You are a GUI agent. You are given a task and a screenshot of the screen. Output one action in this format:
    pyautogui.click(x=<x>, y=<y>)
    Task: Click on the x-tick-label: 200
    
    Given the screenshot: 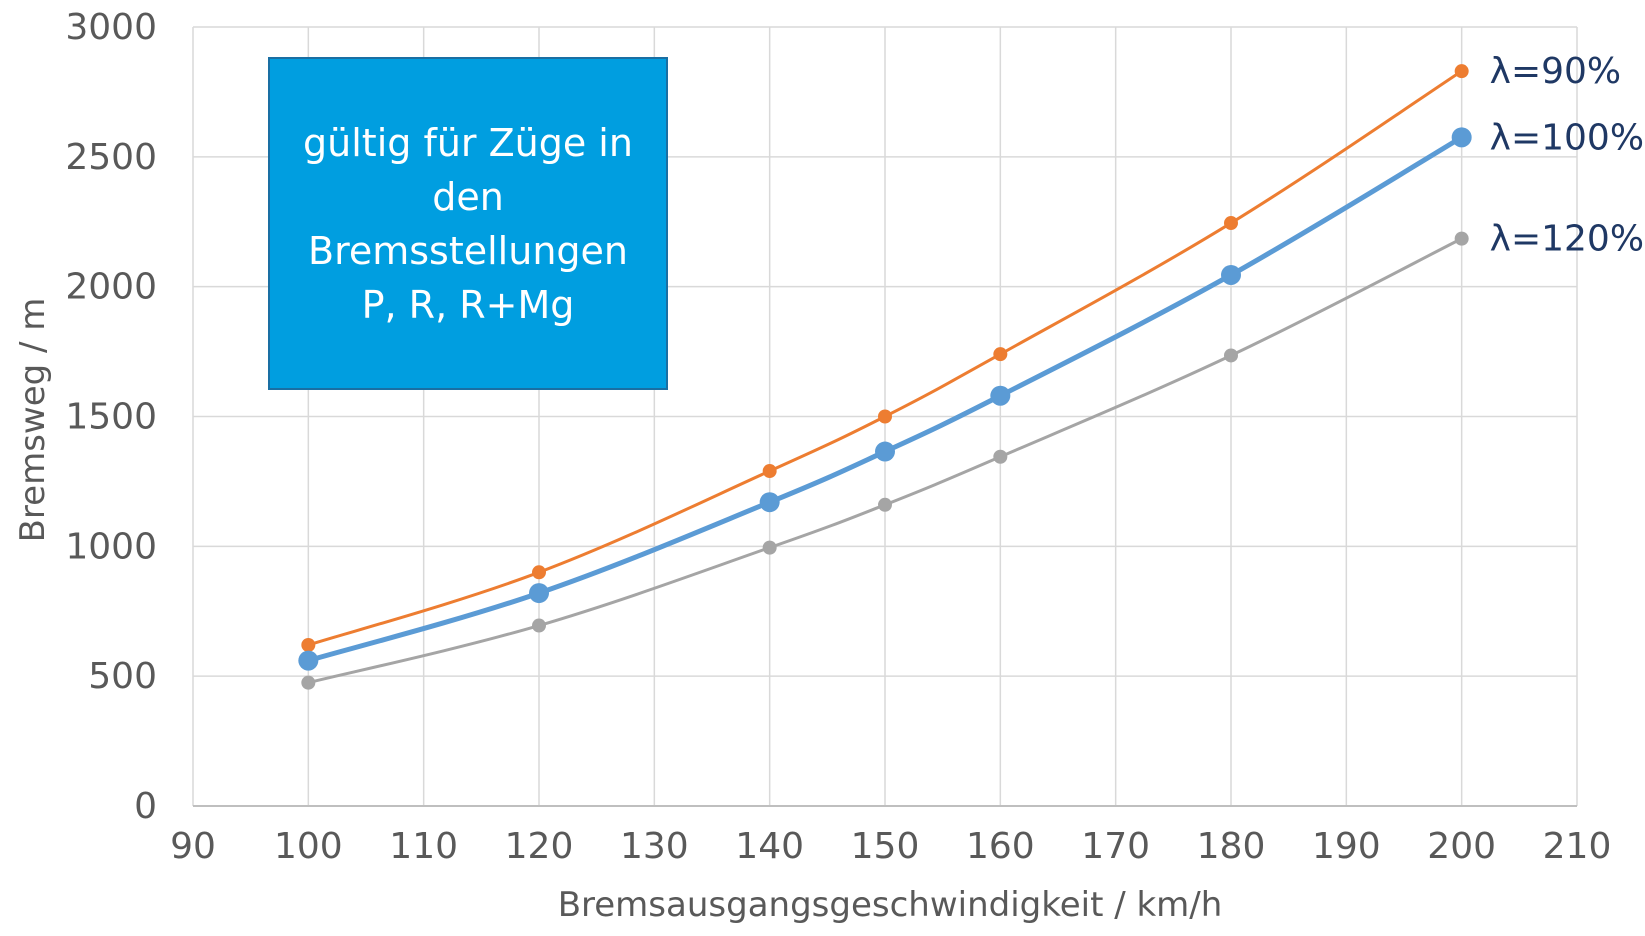 What is the action you would take?
    pyautogui.click(x=1461, y=846)
    